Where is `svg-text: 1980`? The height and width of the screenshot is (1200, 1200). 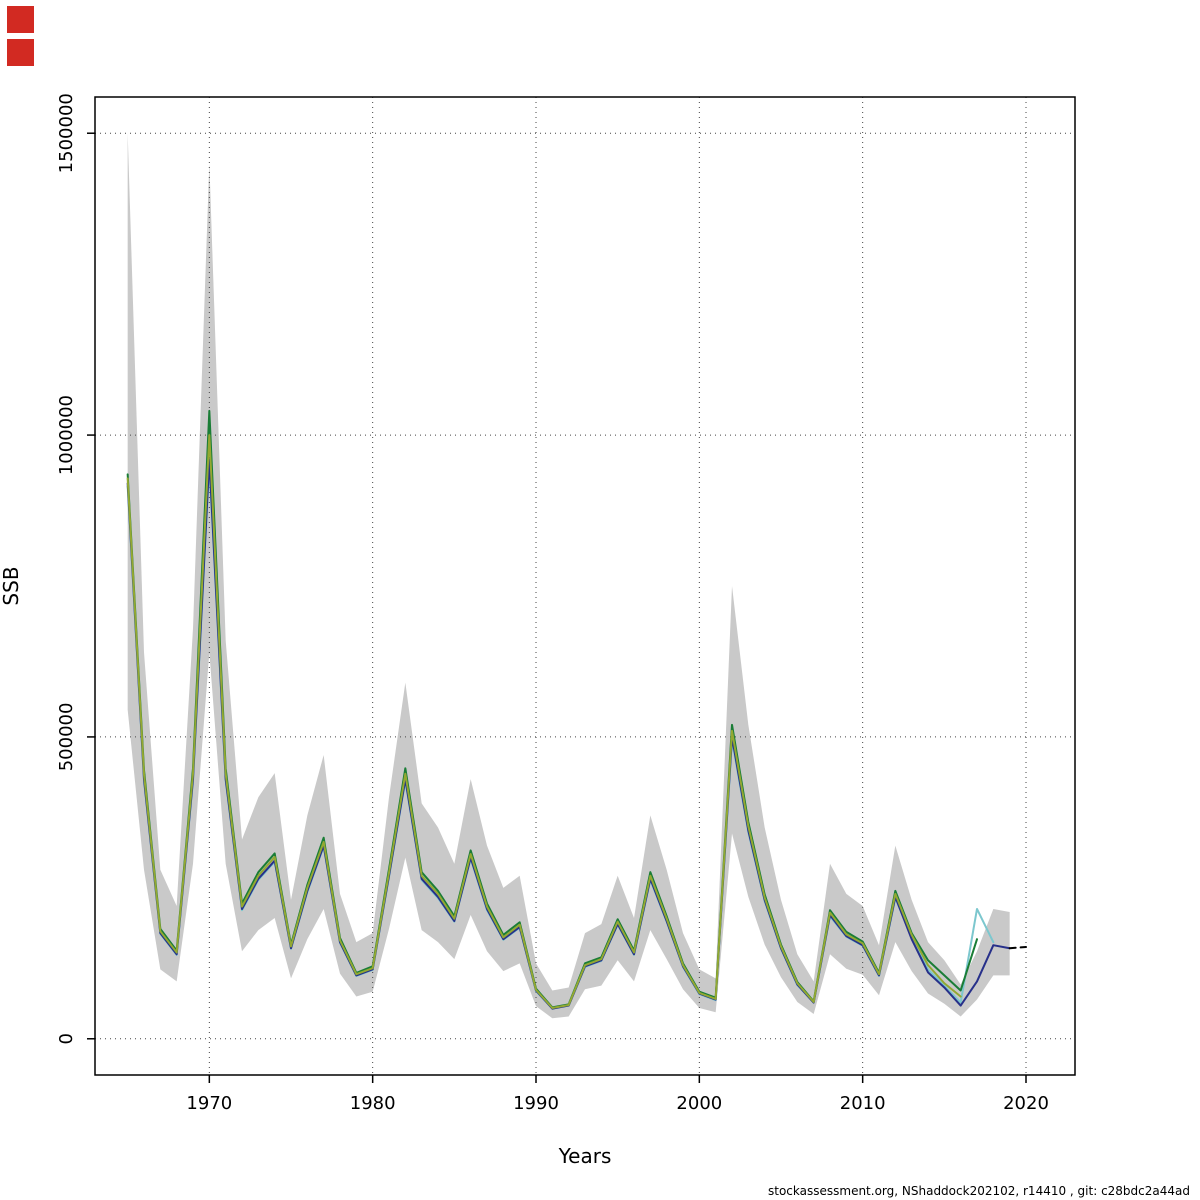 svg-text: 1980 is located at coordinates (373, 1103).